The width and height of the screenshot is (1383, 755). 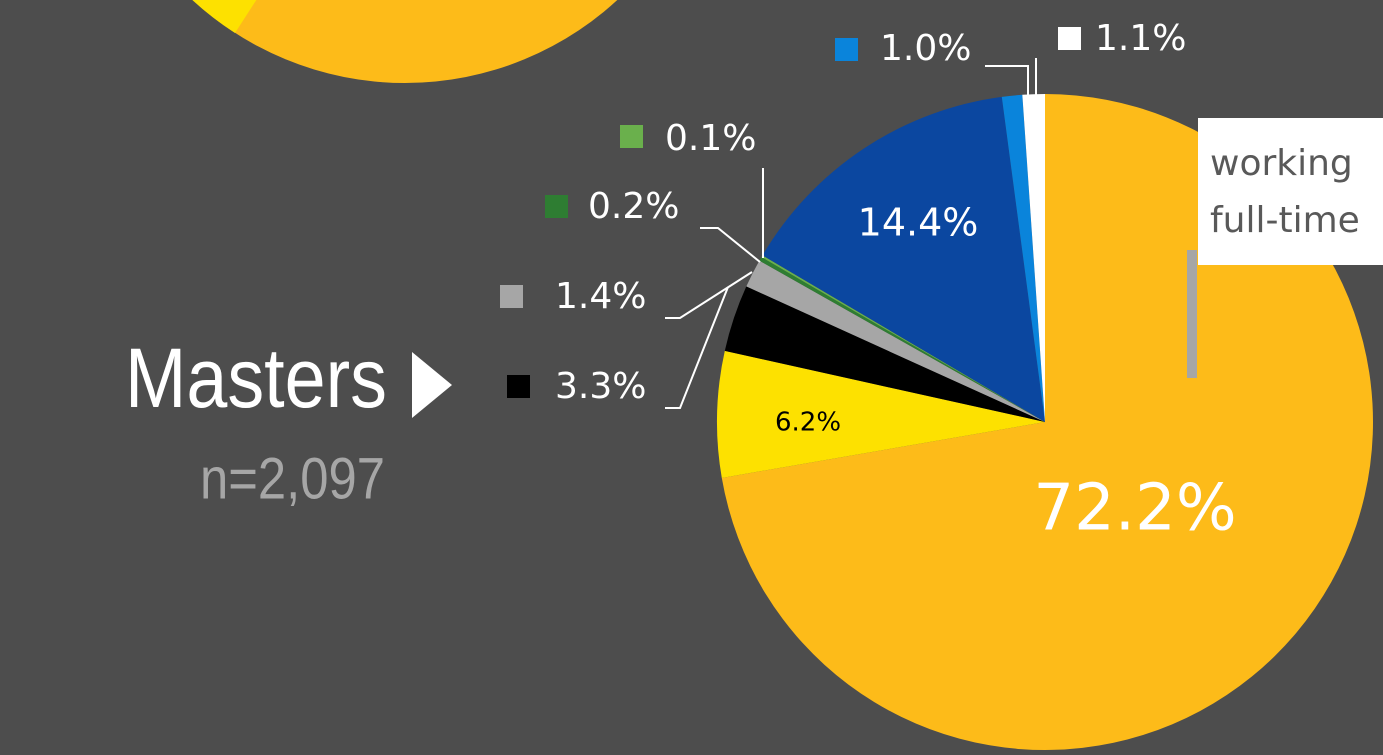 I want to click on chart-subtitle: n=2,097, so click(x=292, y=478).